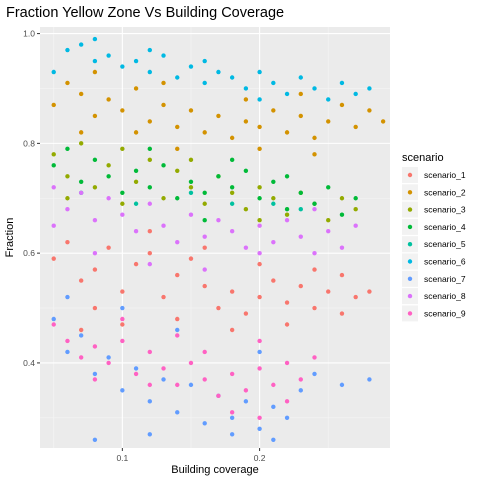 The image size is (480, 480). What do you see at coordinates (191, 455) in the screenshot?
I see `x-axis-ticks: 0.1 0.2` at bounding box center [191, 455].